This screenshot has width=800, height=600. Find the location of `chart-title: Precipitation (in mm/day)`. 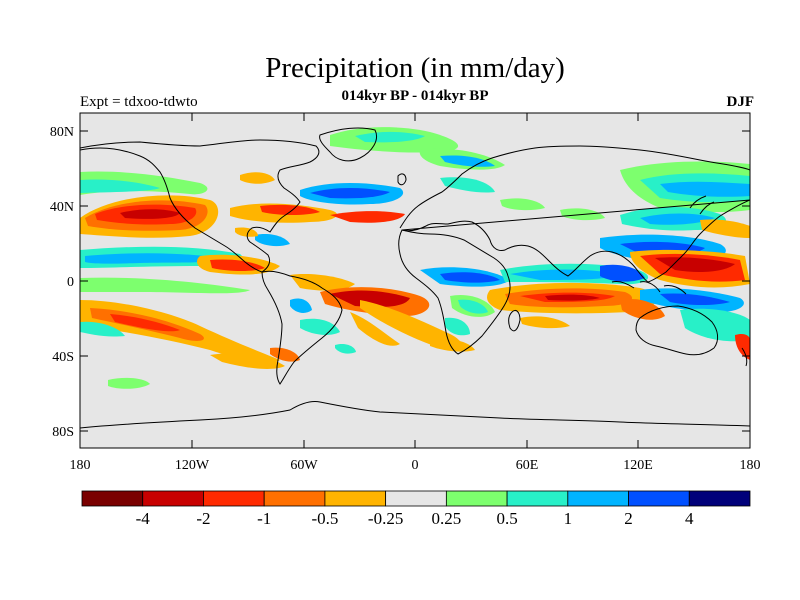

chart-title: Precipitation (in mm/day) is located at coordinates (415, 68).